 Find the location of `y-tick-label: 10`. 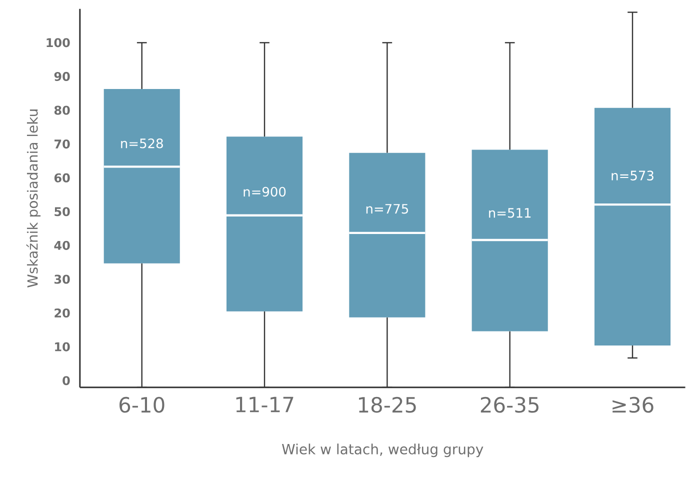

y-tick-label: 10 is located at coordinates (62, 347).